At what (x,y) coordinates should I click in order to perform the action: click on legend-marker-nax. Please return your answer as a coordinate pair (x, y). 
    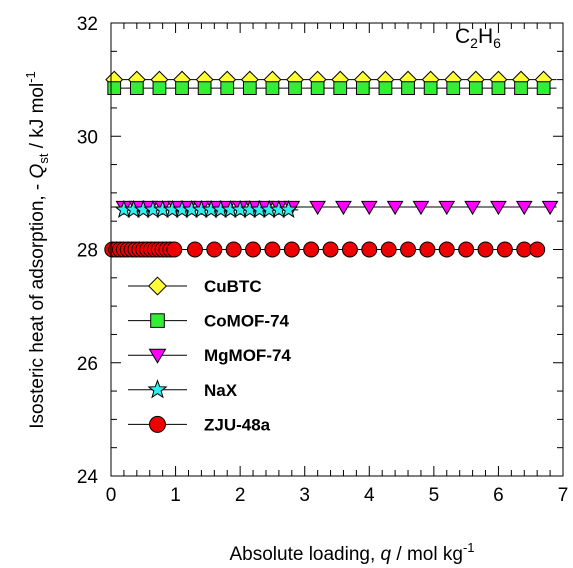
    Looking at the image, I should click on (157, 389).